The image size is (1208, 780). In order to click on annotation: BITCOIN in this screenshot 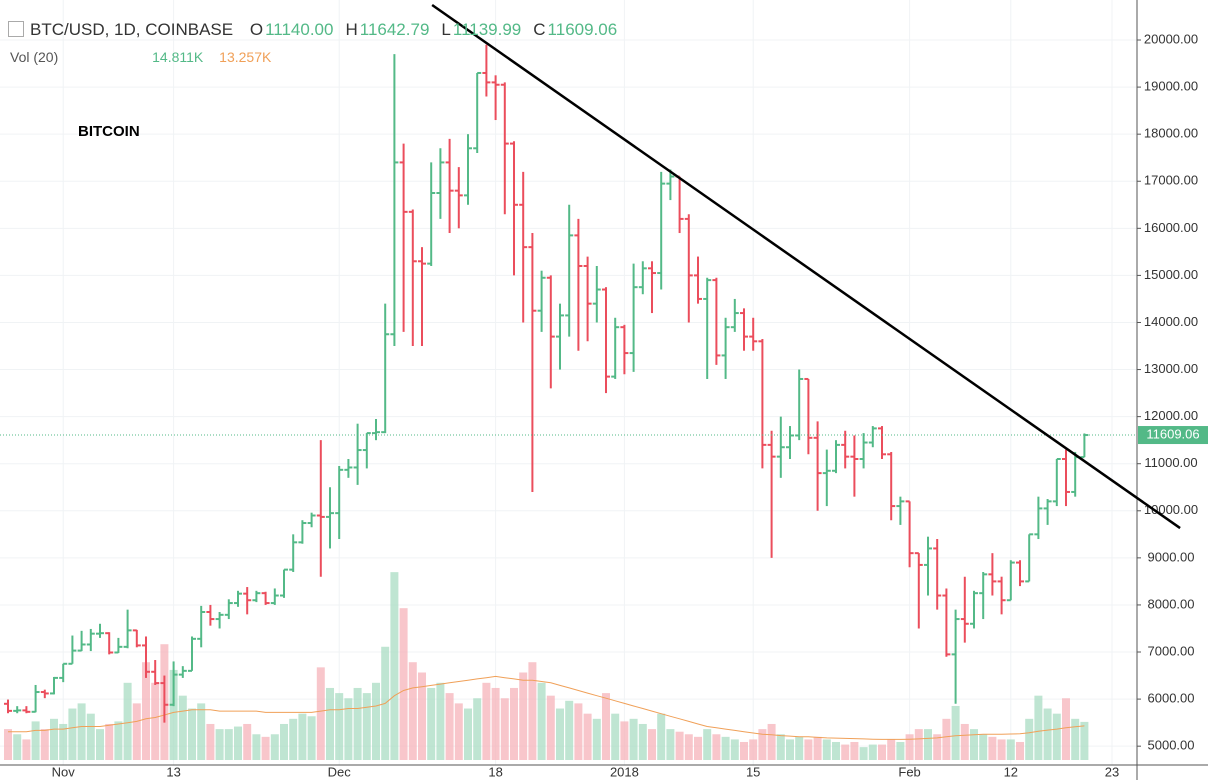, I will do `click(109, 131)`.